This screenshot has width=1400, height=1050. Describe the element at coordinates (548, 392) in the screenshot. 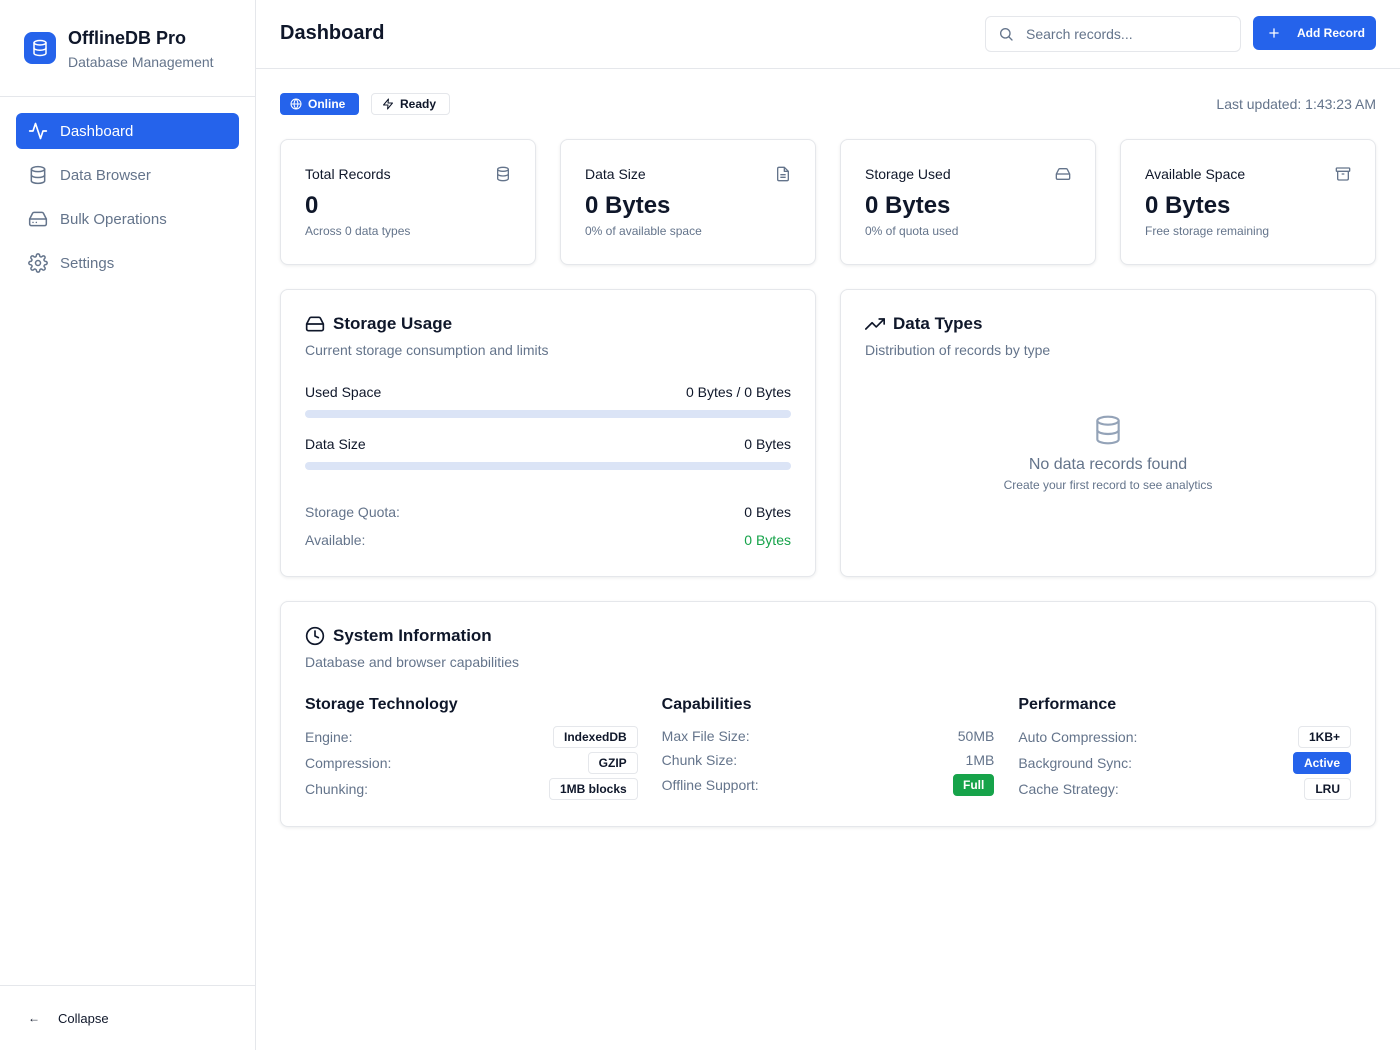

I see `used-space-row: Used Space 0 Bytes / 0 Bytes` at that location.